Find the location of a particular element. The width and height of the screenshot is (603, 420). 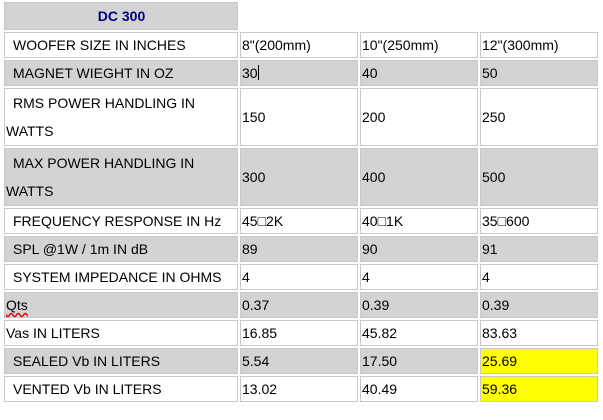

cell: 83.63 is located at coordinates (539, 333).